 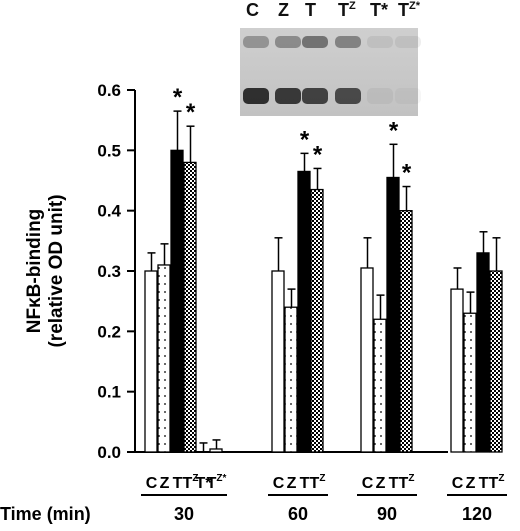 I want to click on time-label: 60, so click(x=298, y=514).